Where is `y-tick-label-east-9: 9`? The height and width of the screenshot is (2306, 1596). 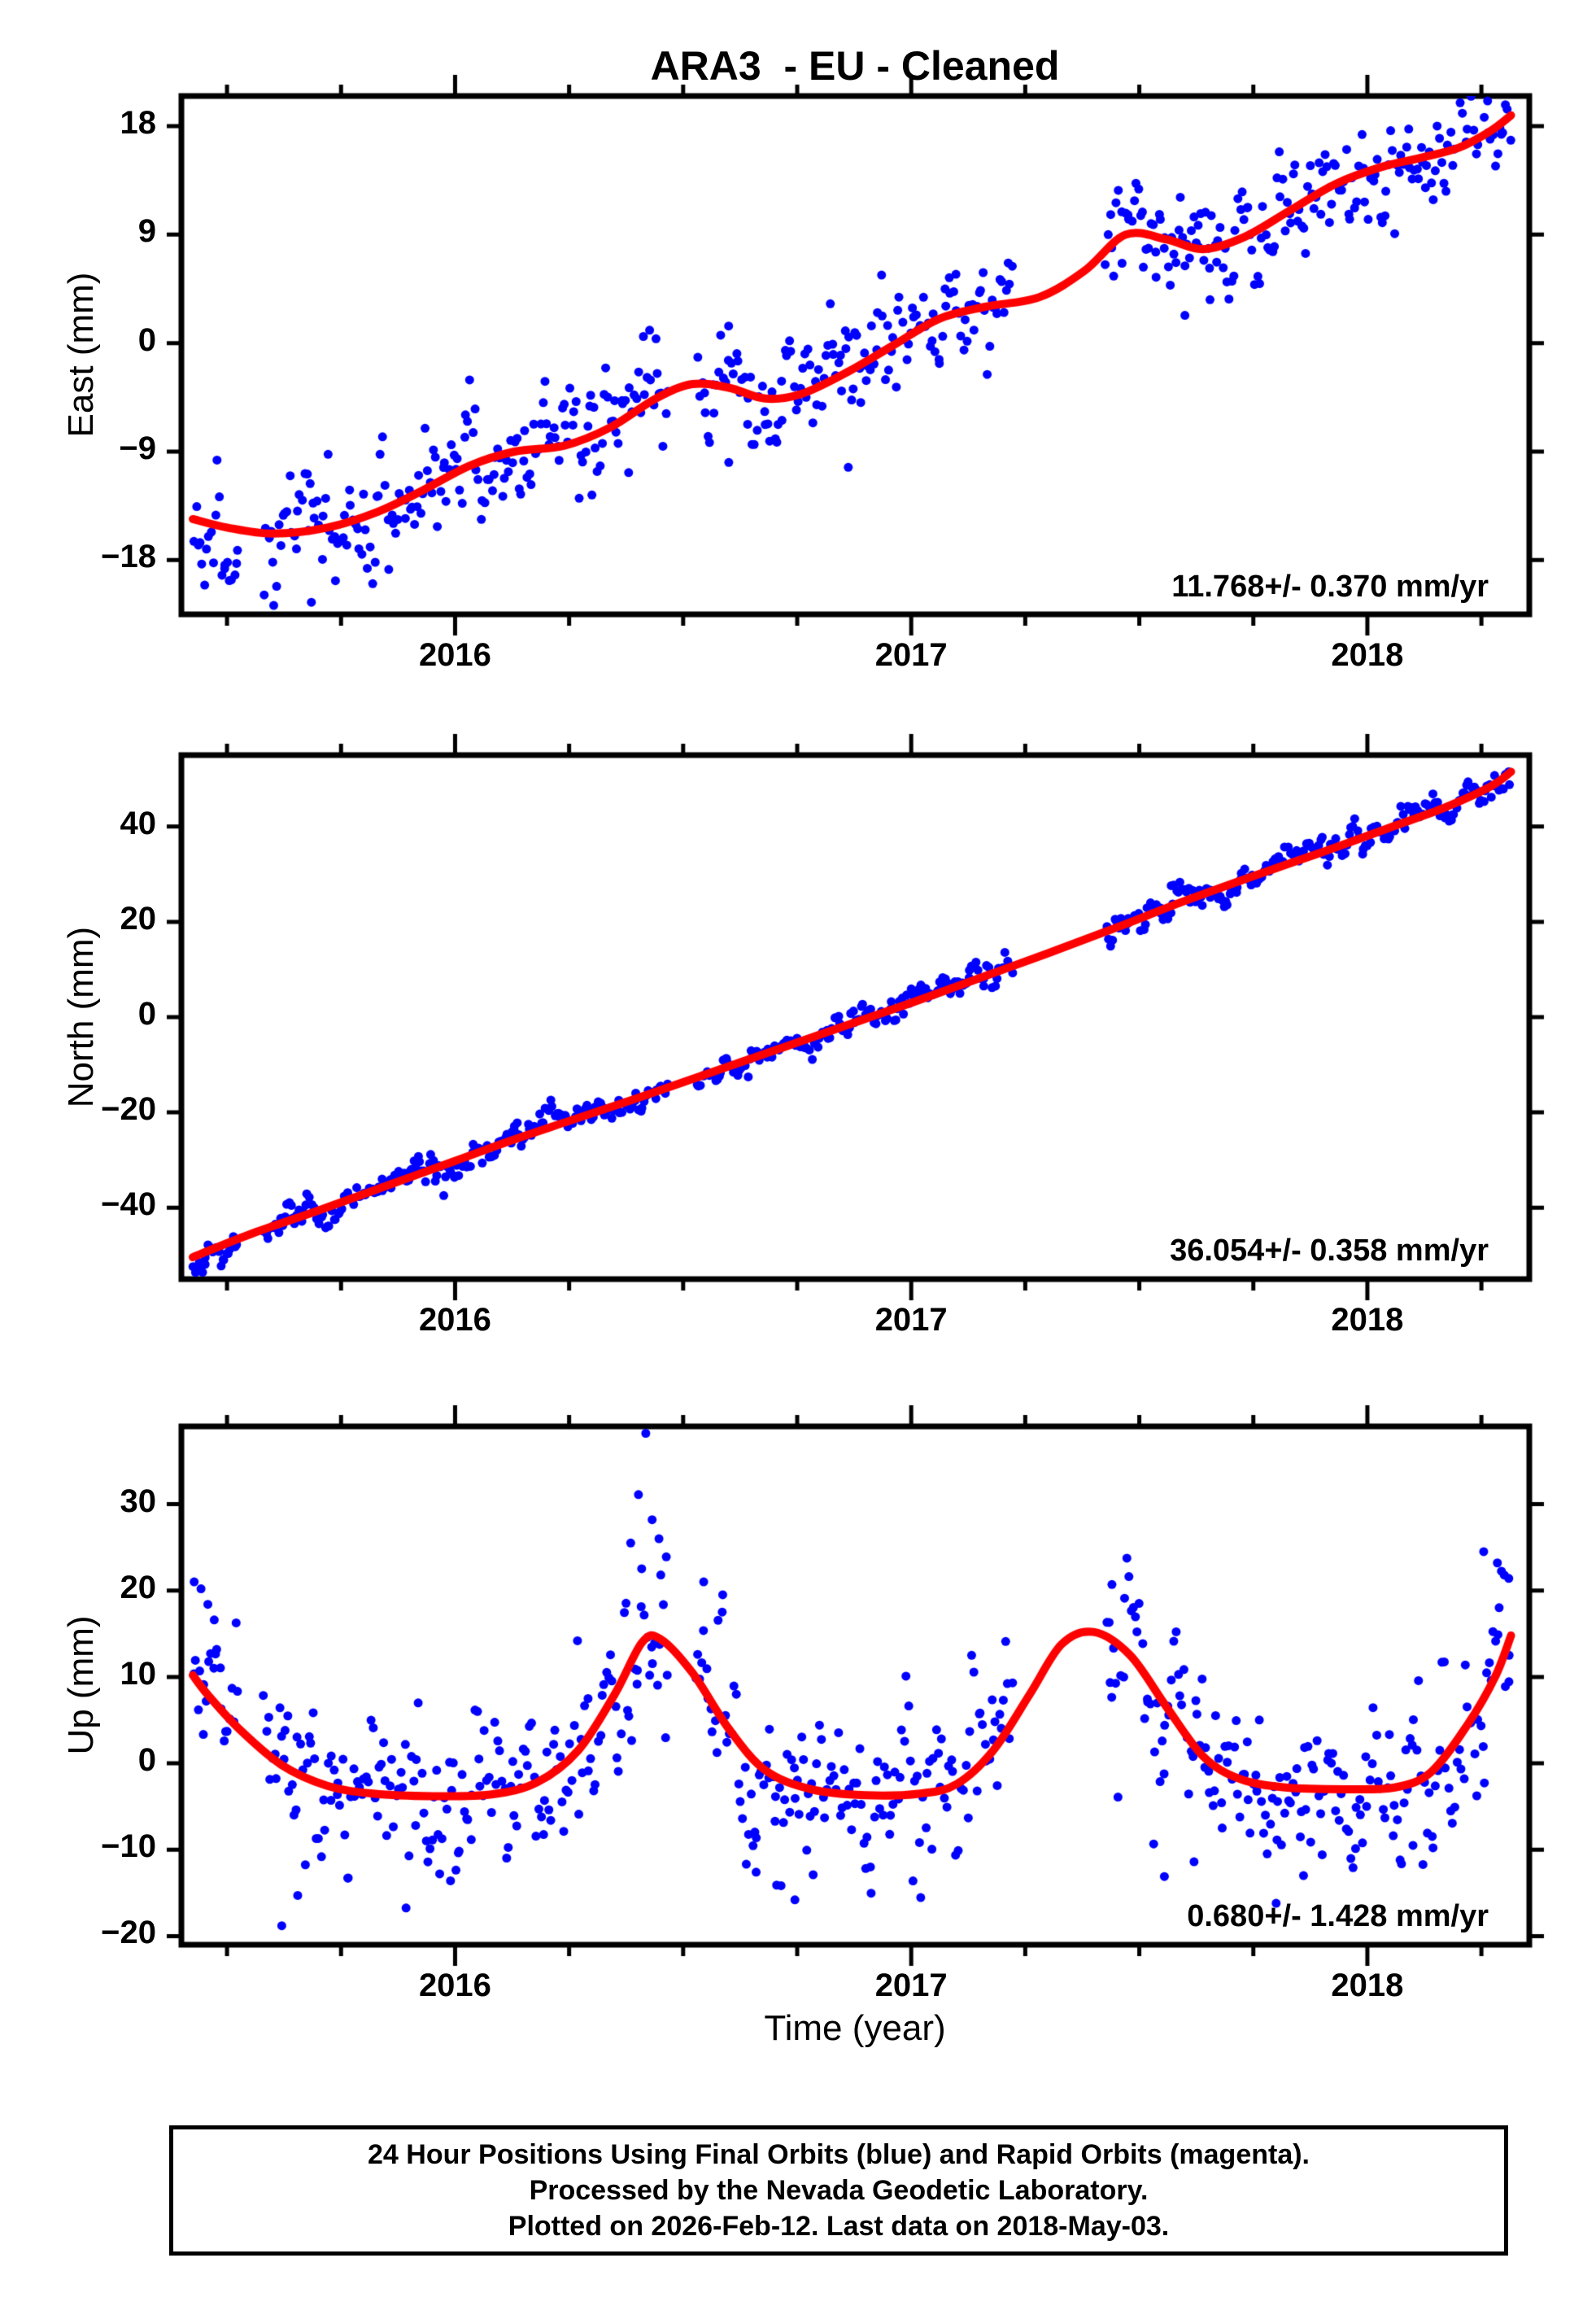 y-tick-label-east-9: 9 is located at coordinates (146, 231).